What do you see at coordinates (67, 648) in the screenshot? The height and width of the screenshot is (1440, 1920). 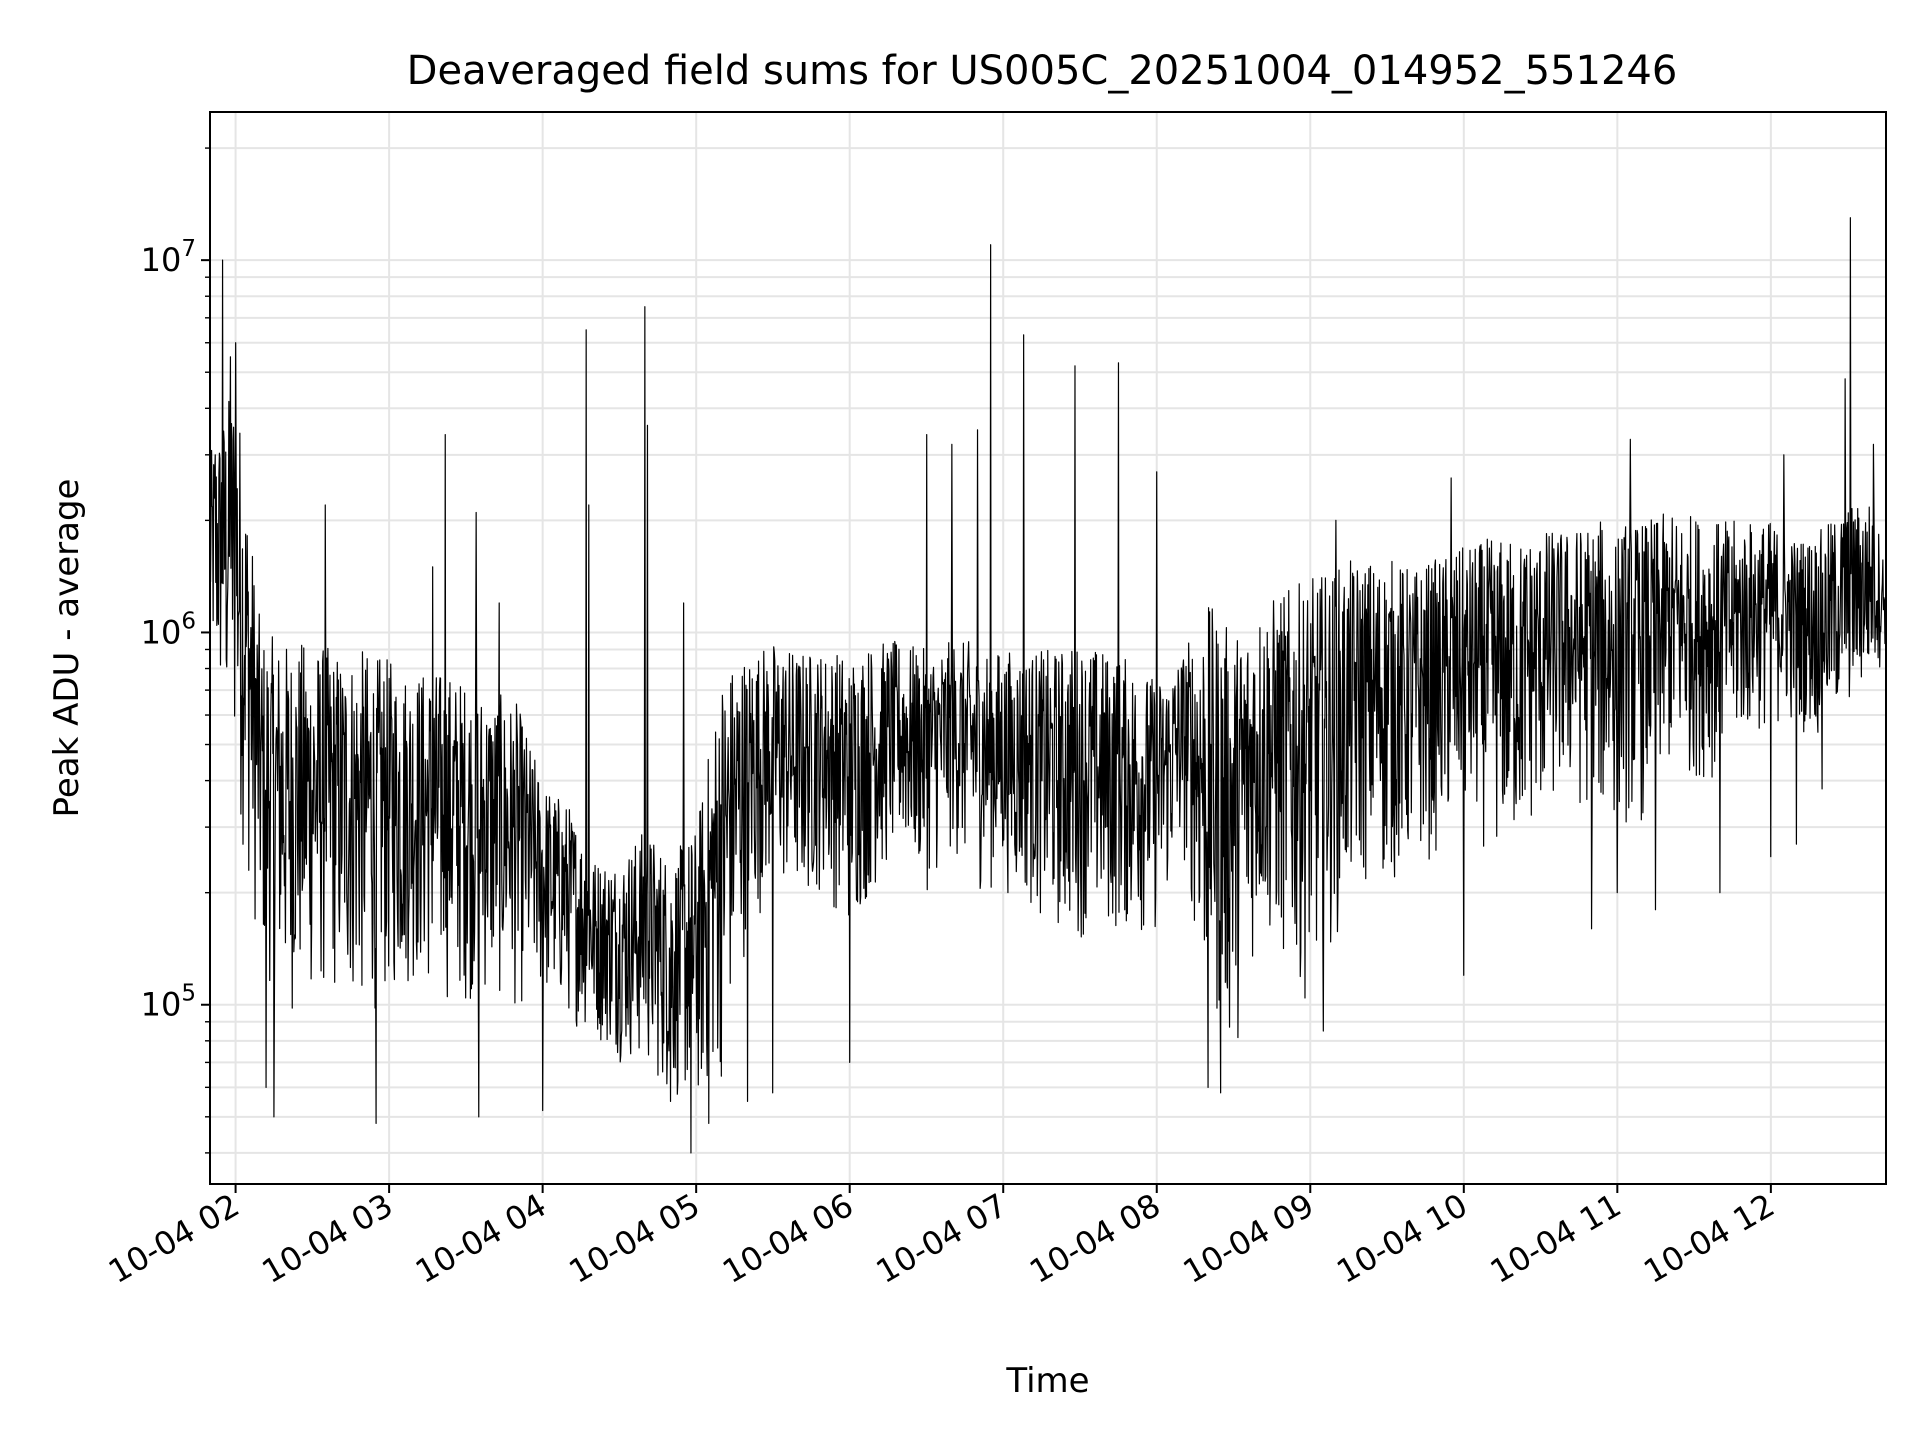 I see `y-axis-label: Peak ADU - average` at bounding box center [67, 648].